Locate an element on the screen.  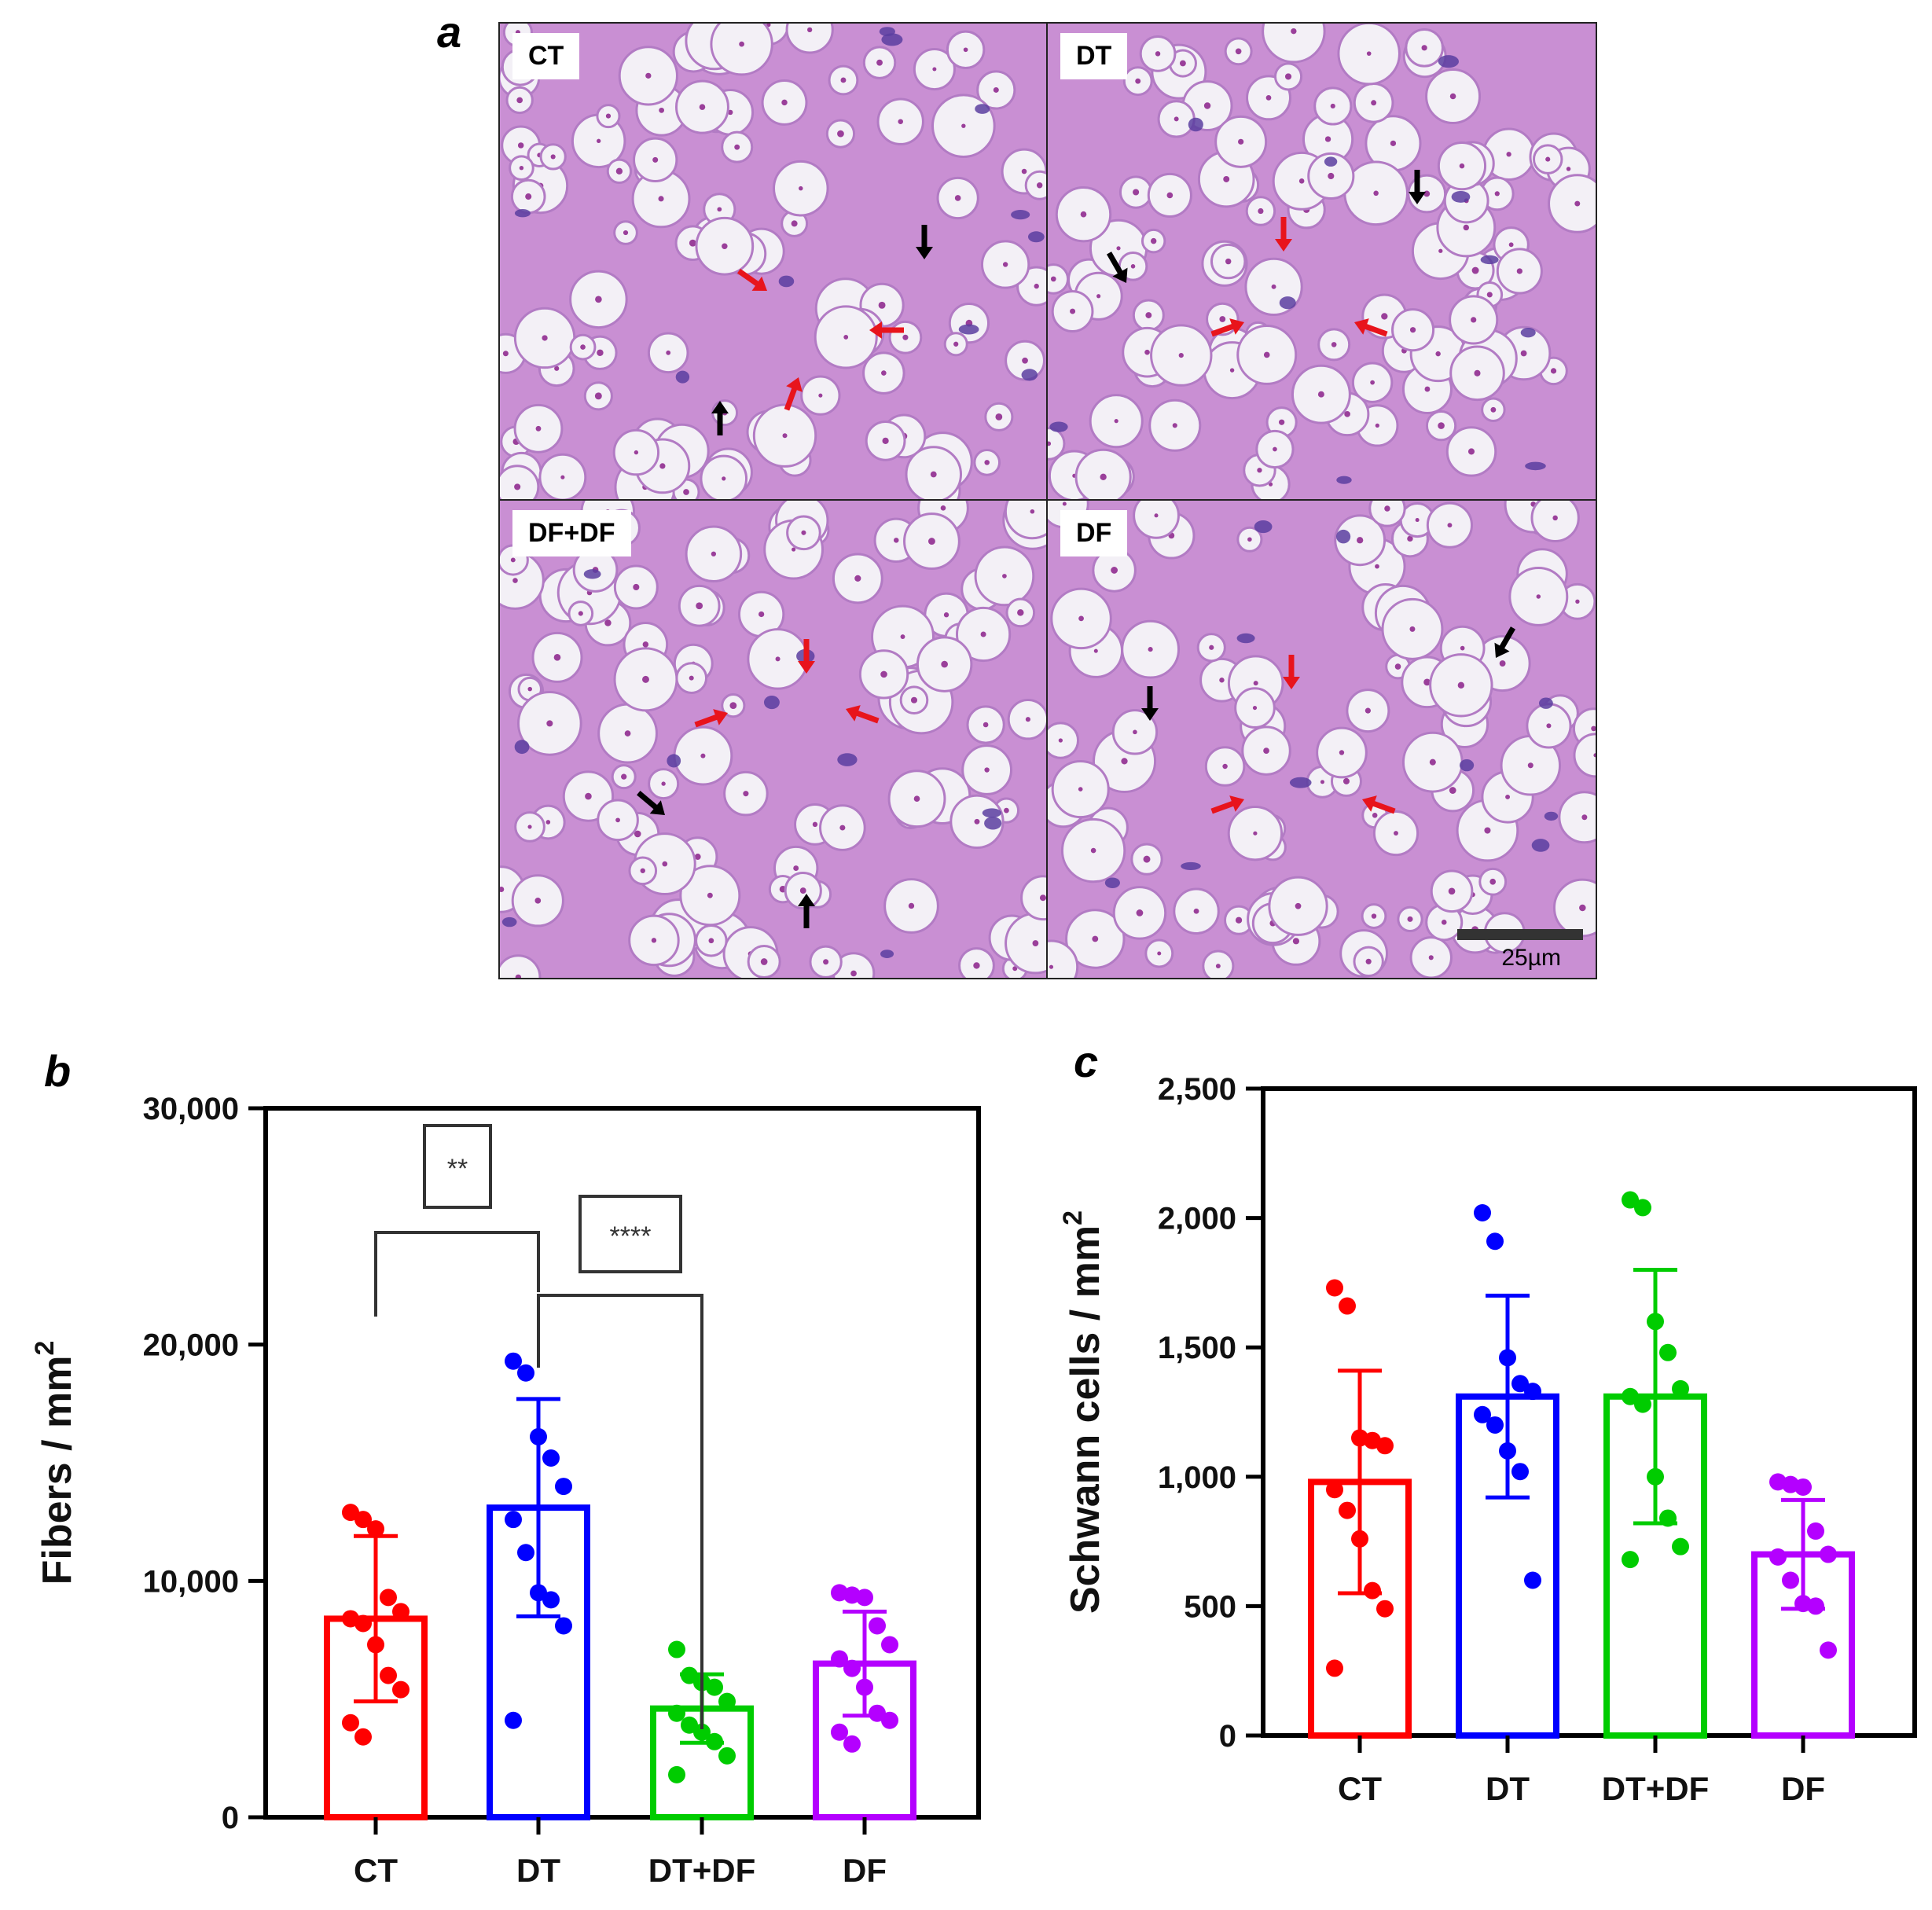
significance-box is located at coordinates (457, 1166).